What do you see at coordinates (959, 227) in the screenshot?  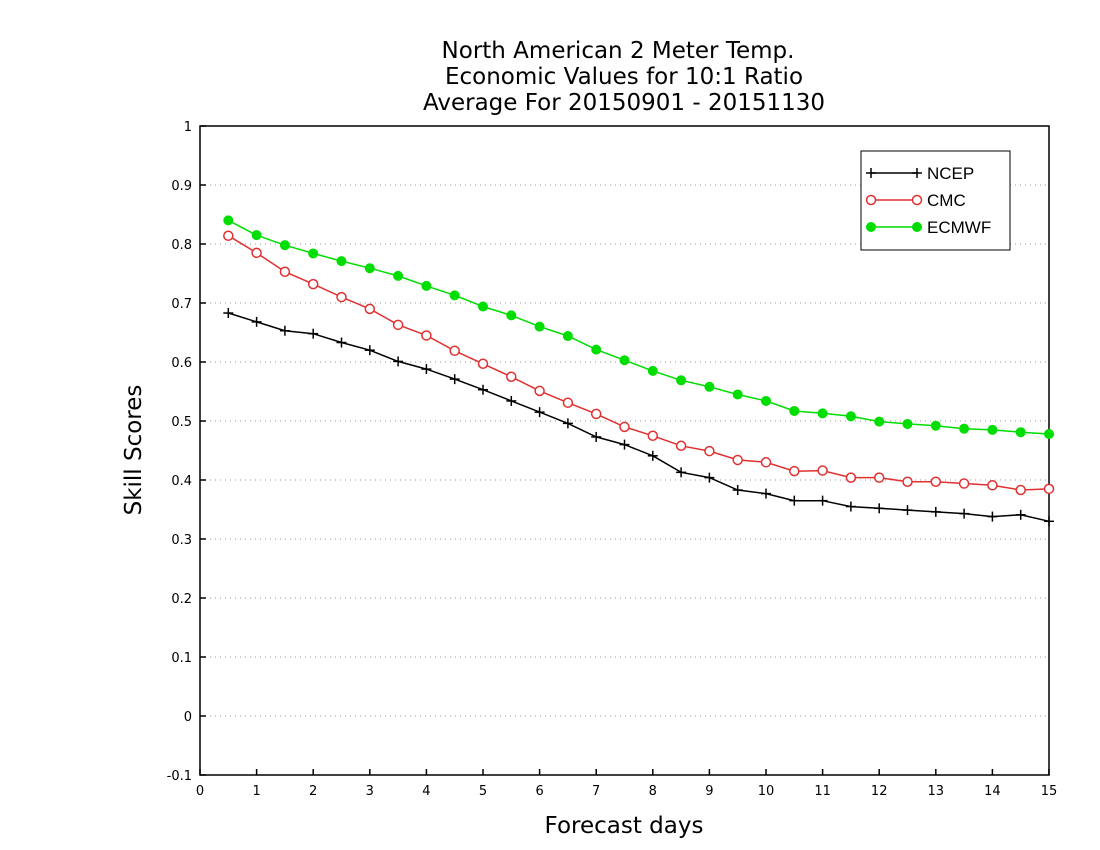 I see `legend-ecmwf-label: ECMWF` at bounding box center [959, 227].